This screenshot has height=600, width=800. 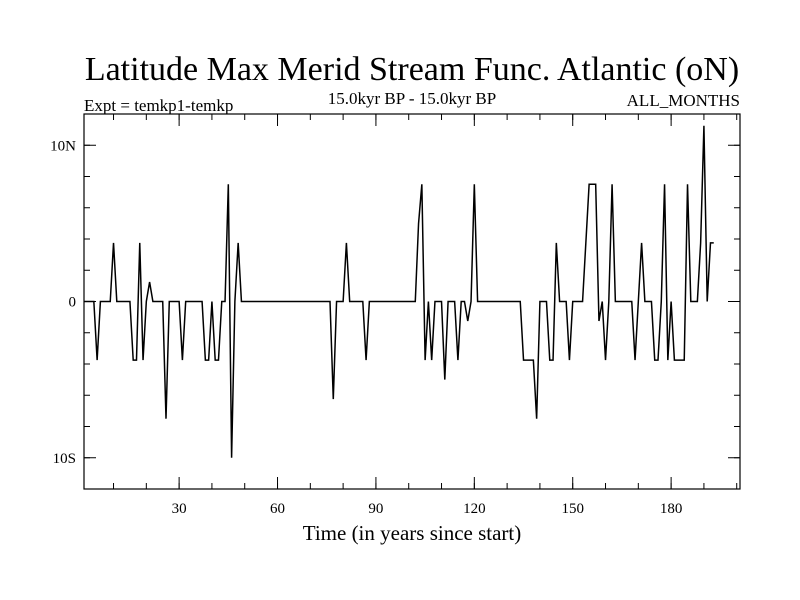 What do you see at coordinates (179, 509) in the screenshot?
I see `x-tick-label: 30` at bounding box center [179, 509].